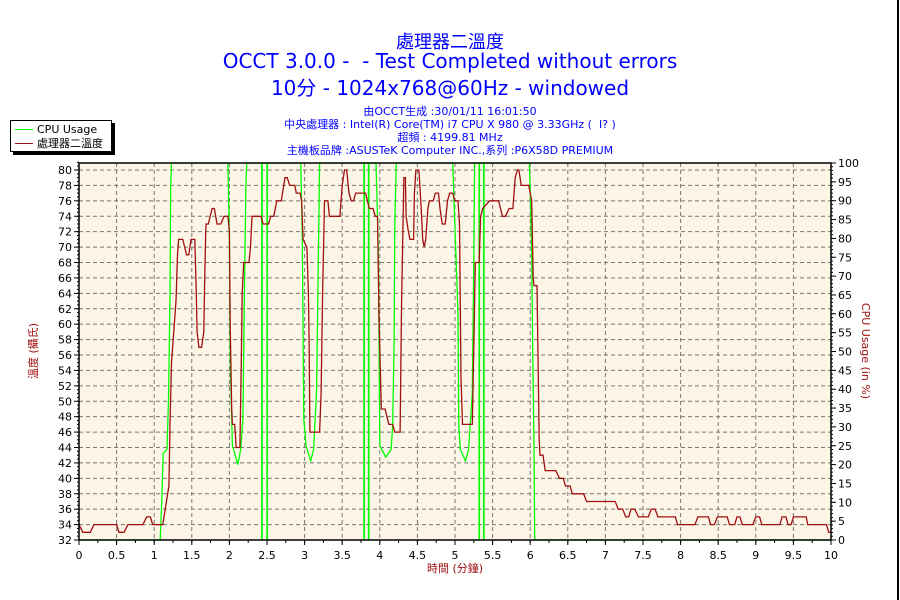 The image size is (900, 600). Describe the element at coordinates (65, 448) in the screenshot. I see `y-tick-label: 44` at that location.